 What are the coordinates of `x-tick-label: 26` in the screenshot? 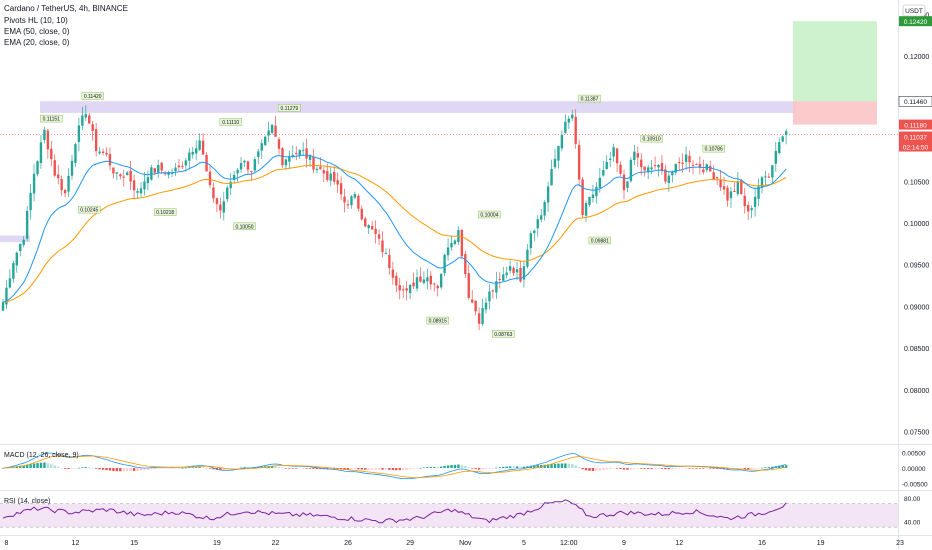 It's located at (348, 543).